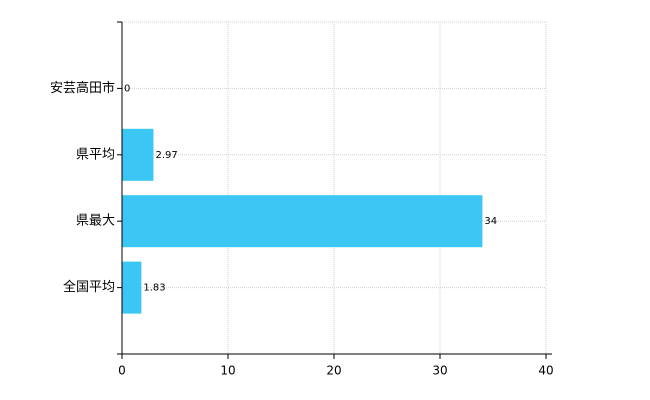 The width and height of the screenshot is (650, 400). What do you see at coordinates (439, 371) in the screenshot?
I see `x-tick-label: 30` at bounding box center [439, 371].